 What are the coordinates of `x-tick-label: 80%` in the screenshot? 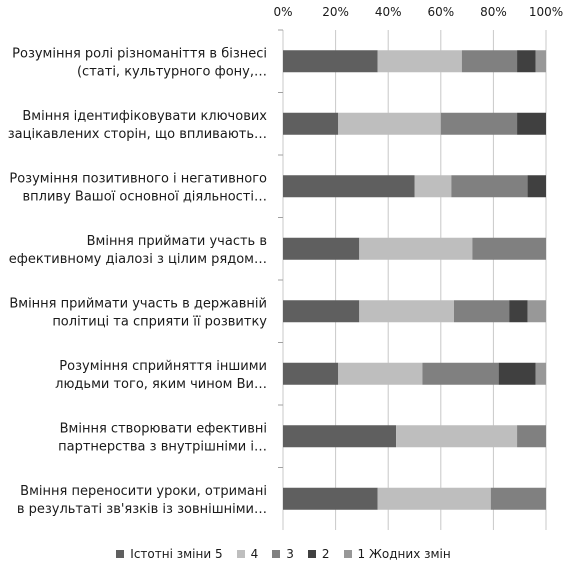 It's located at (493, 12).